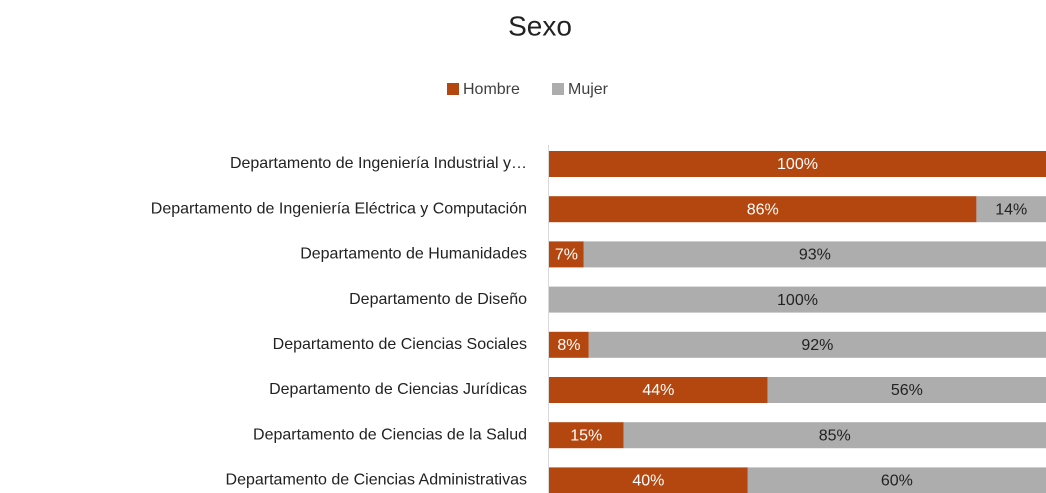  What do you see at coordinates (491, 89) in the screenshot?
I see `legend-label: Hombre` at bounding box center [491, 89].